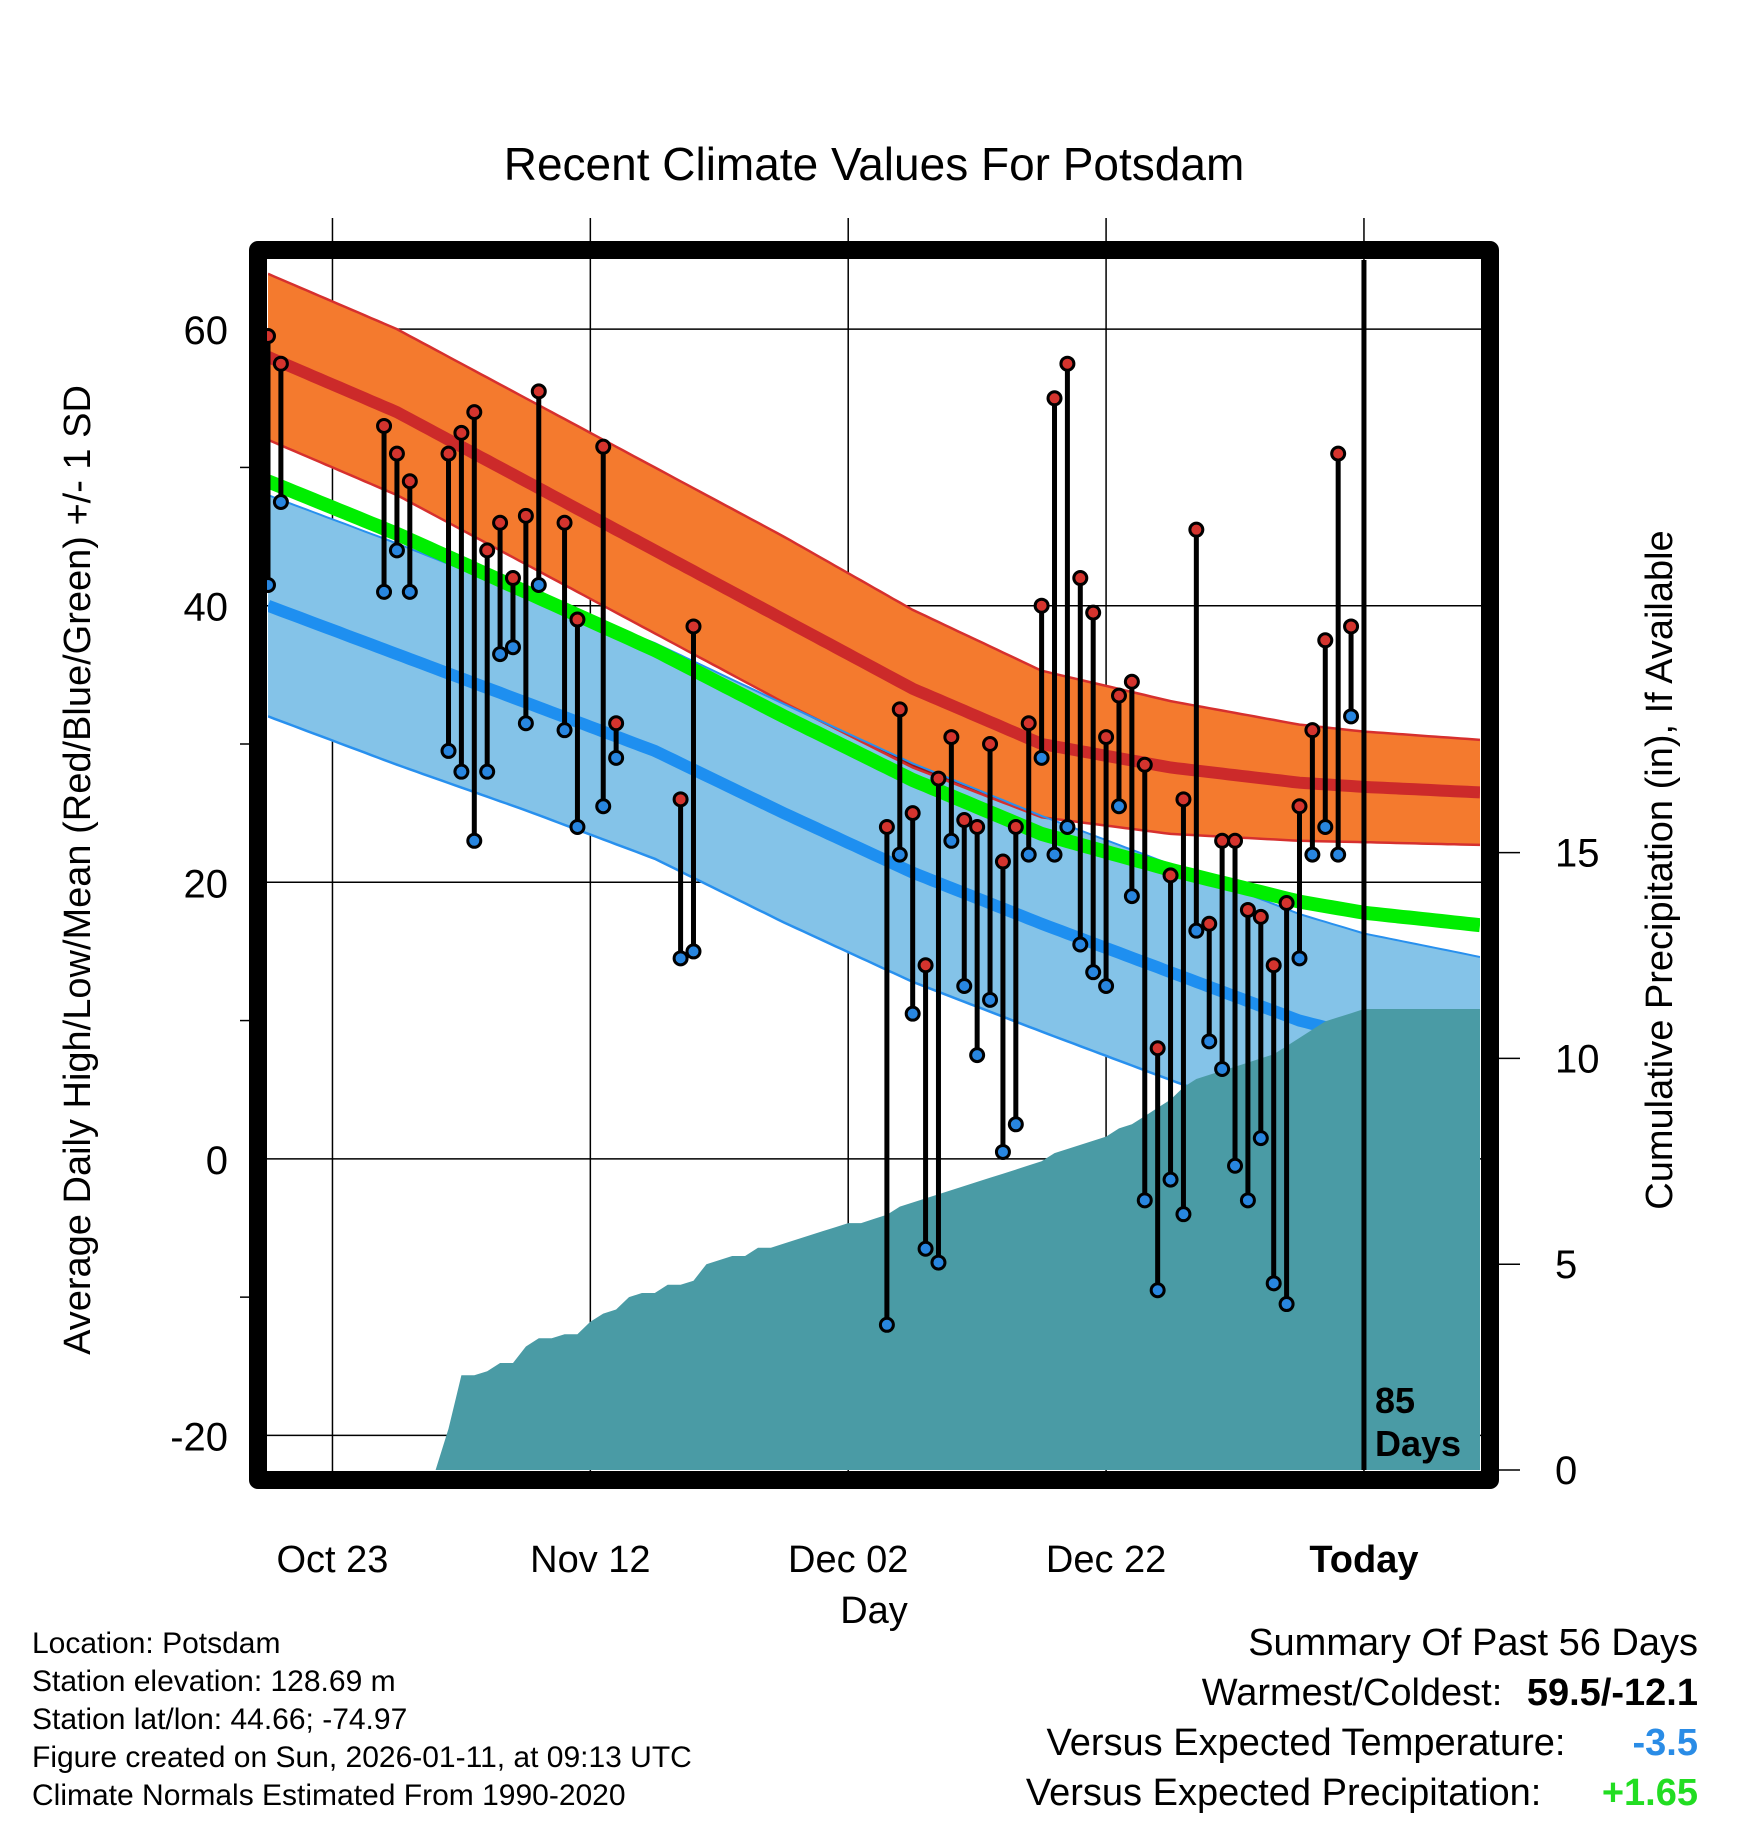  Describe the element at coordinates (1665, 1743) in the screenshot. I see `temperature-delta-value: -3.5` at that location.